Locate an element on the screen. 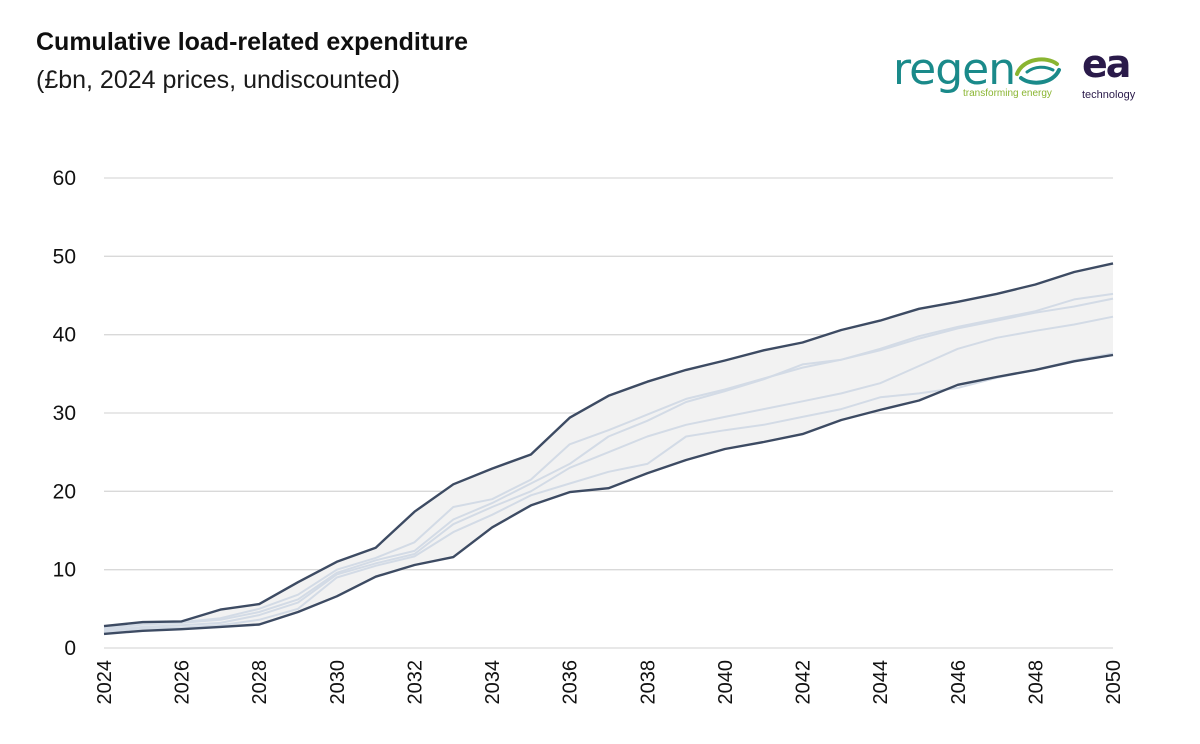 The height and width of the screenshot is (744, 1200). y-tick-label: 10 is located at coordinates (64, 570).